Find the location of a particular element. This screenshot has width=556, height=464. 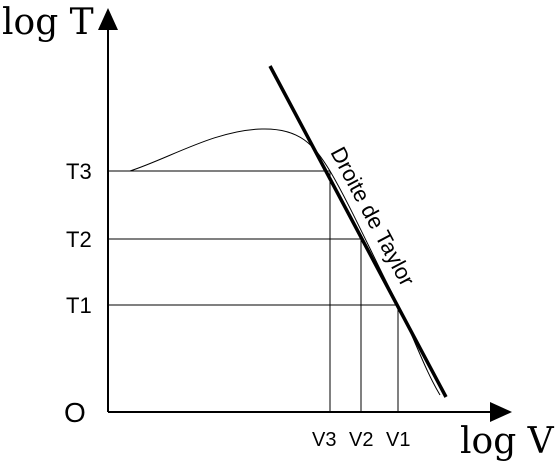

x-tick-v3: V3 is located at coordinates (324, 440).